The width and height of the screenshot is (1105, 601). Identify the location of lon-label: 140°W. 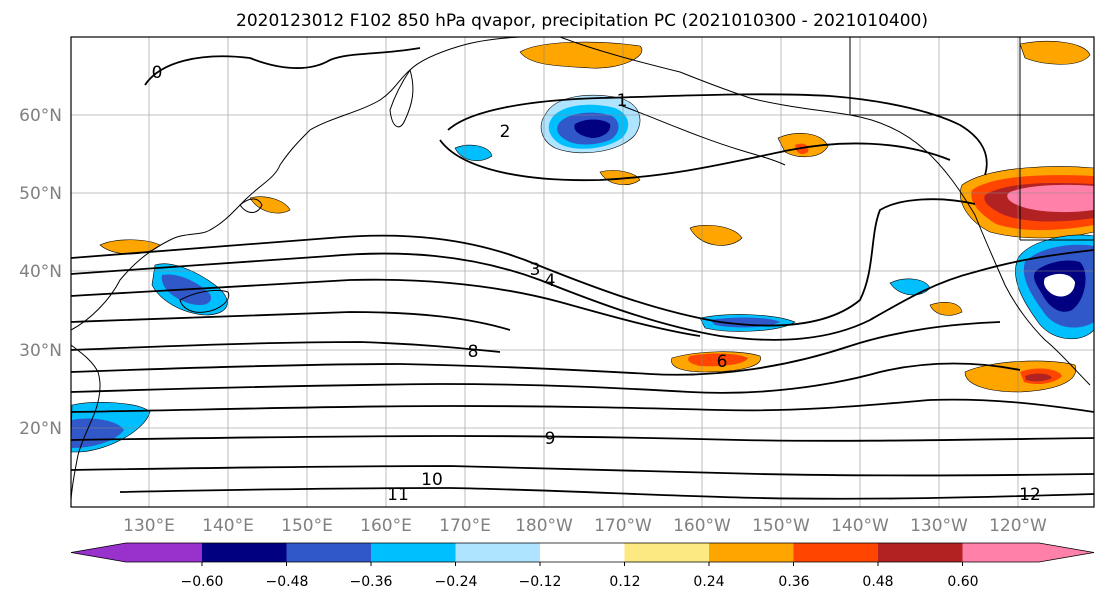
(860, 526).